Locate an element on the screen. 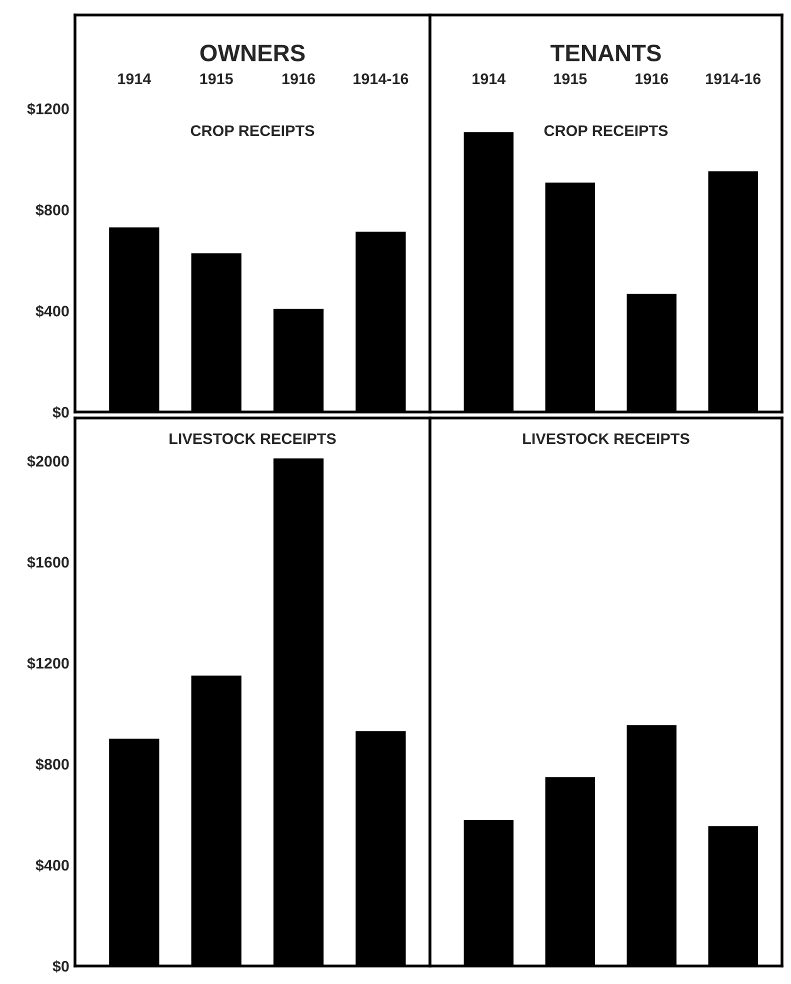 This screenshot has height=984, width=791. y-tick-label: $1600 is located at coordinates (48, 562).